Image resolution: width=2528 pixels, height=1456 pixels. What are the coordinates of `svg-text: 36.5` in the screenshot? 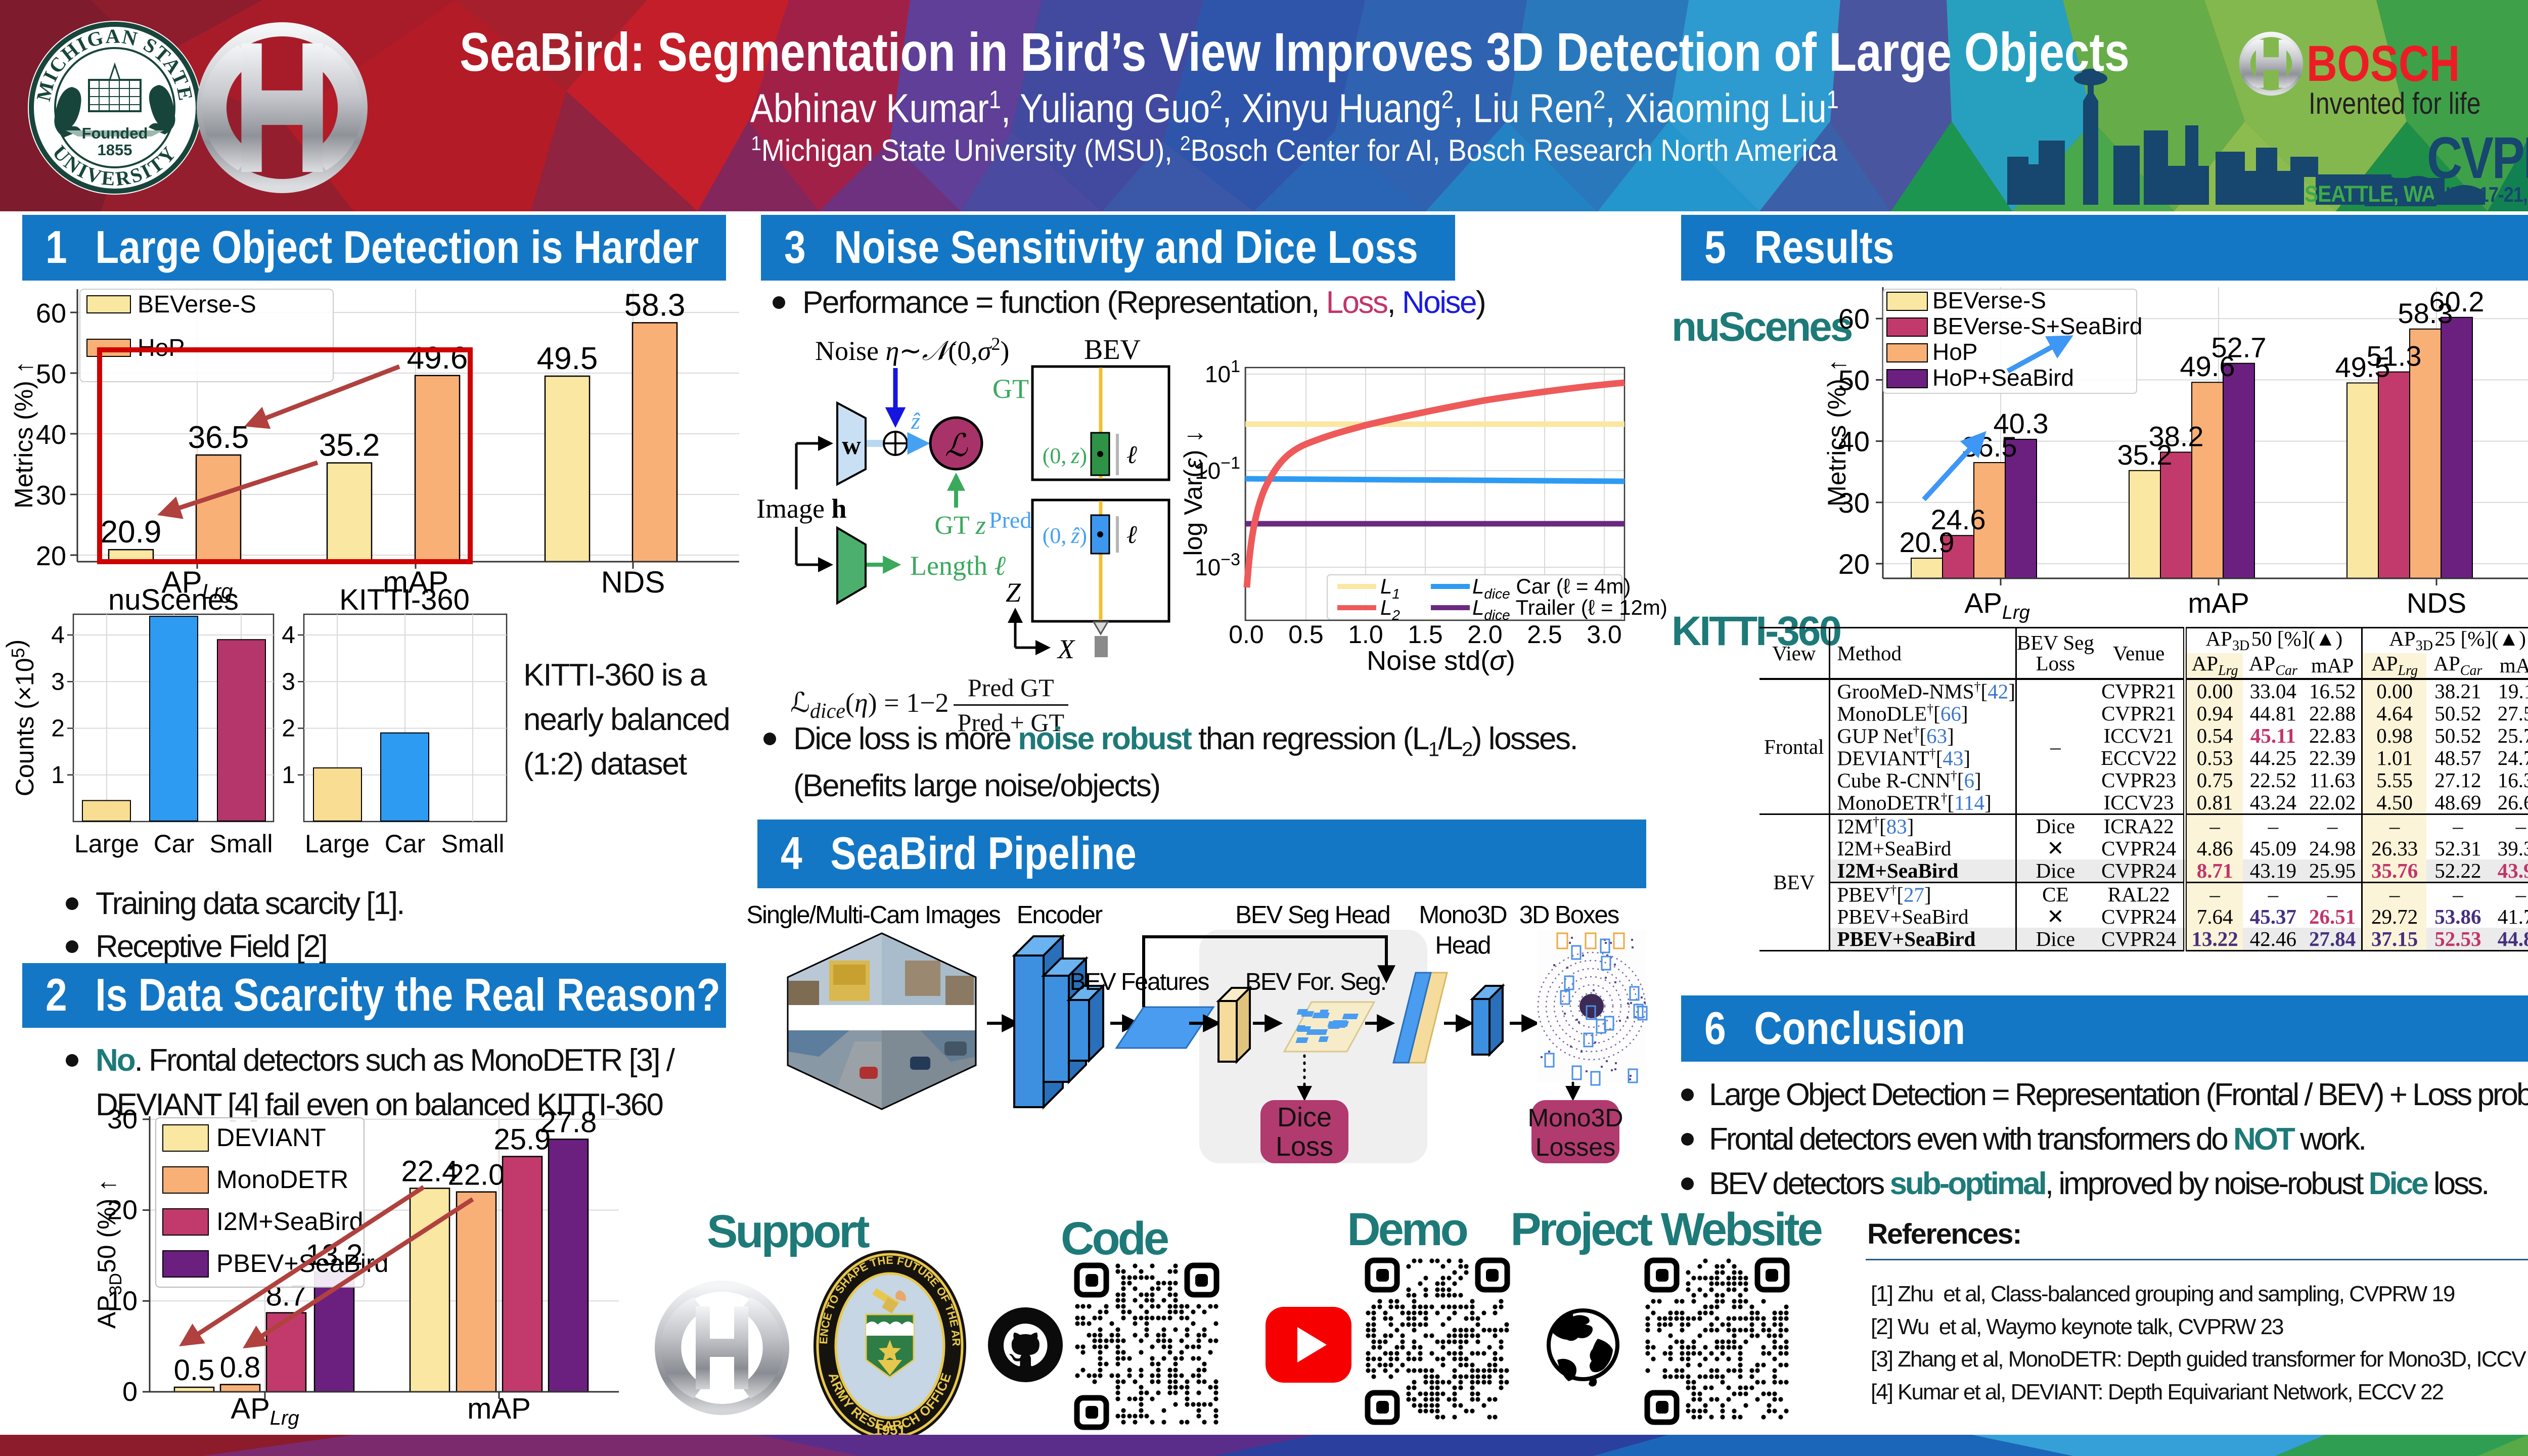 It's located at (219, 437).